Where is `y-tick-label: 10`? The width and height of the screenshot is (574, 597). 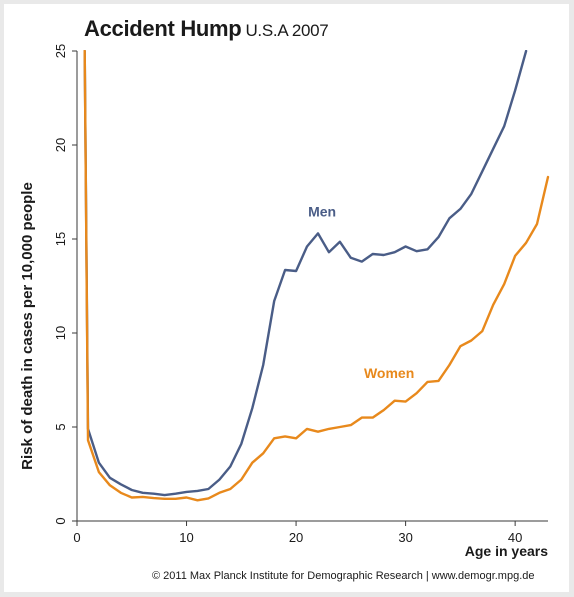 y-tick-label: 10 is located at coordinates (60, 333).